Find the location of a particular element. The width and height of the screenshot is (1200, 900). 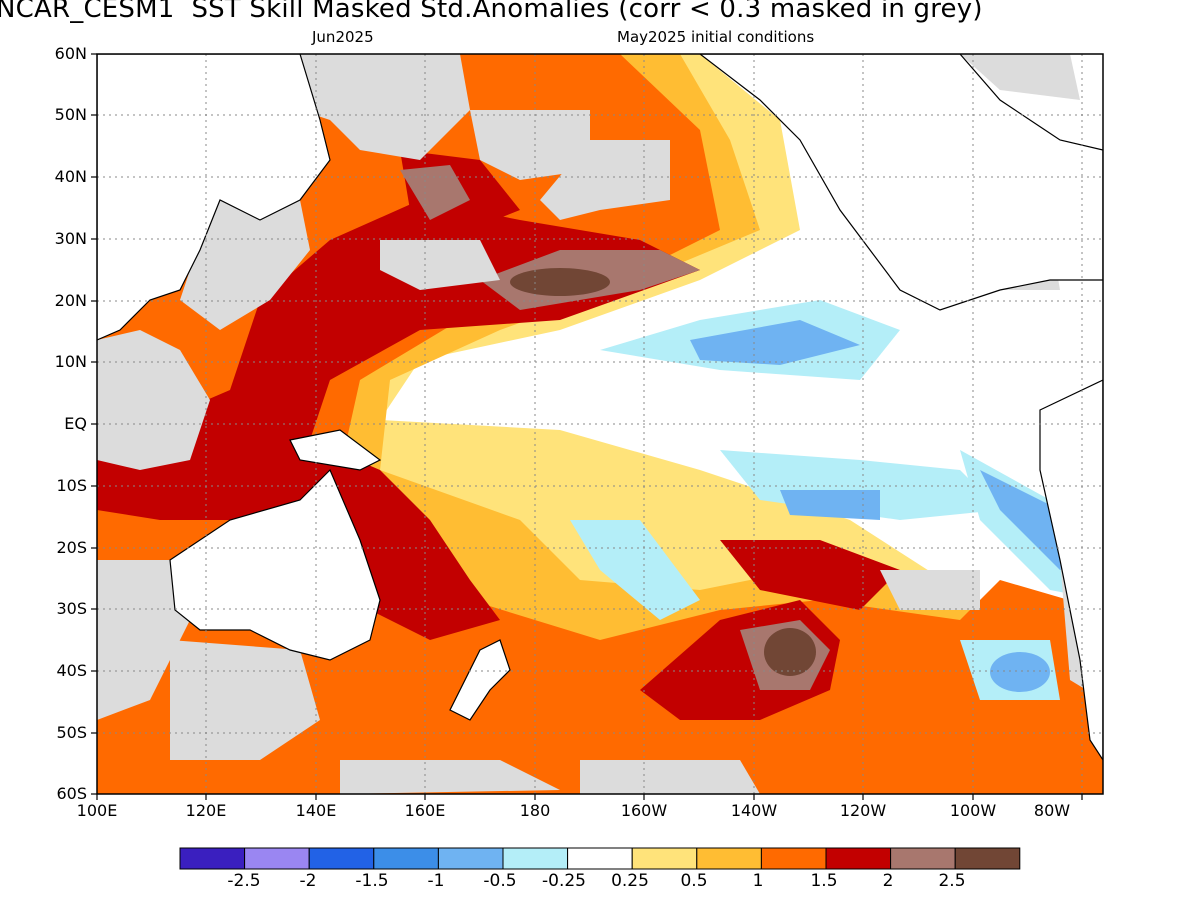

mask-east-asia is located at coordinates (245, 260).